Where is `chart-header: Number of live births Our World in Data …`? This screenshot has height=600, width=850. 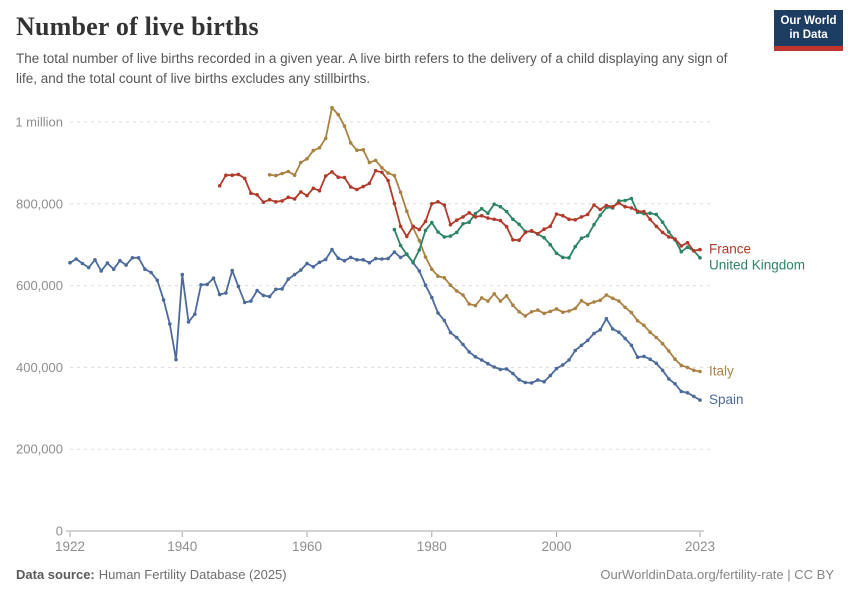
chart-header: Number of live births Our World in Data … is located at coordinates (425, 44).